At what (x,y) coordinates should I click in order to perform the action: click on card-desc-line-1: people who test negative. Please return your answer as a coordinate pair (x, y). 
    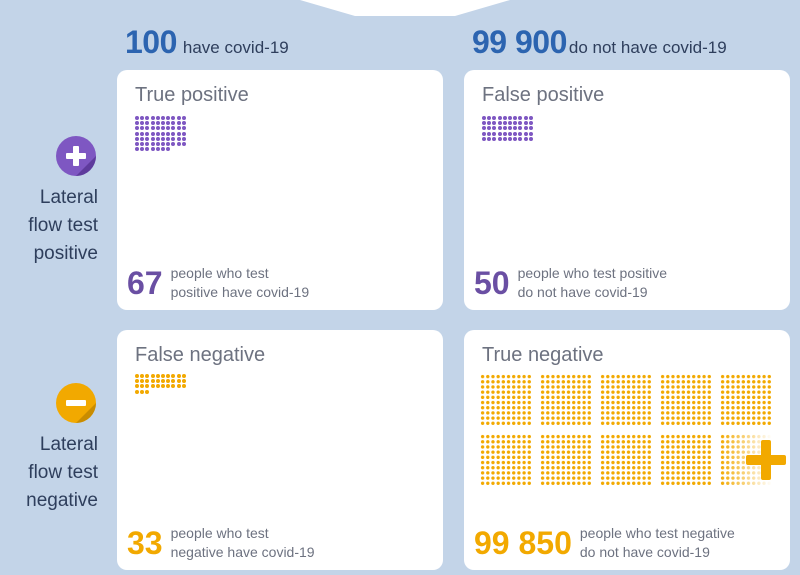
    Looking at the image, I should click on (657, 533).